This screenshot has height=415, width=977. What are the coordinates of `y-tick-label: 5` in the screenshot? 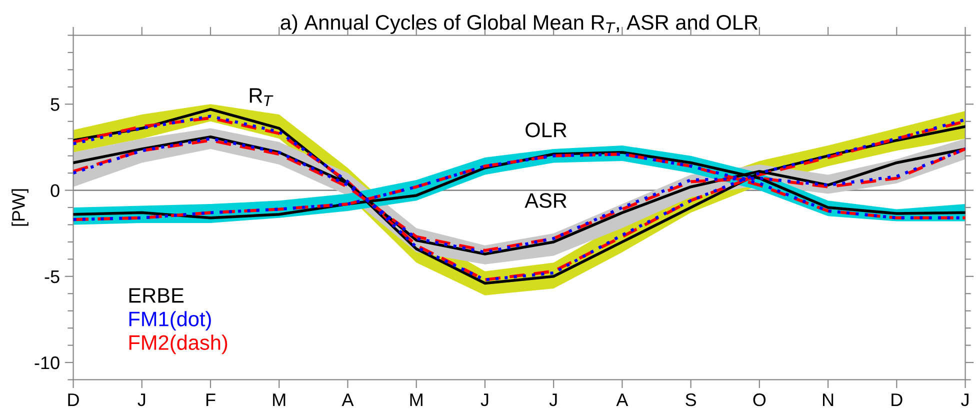 It's located at (55, 104).